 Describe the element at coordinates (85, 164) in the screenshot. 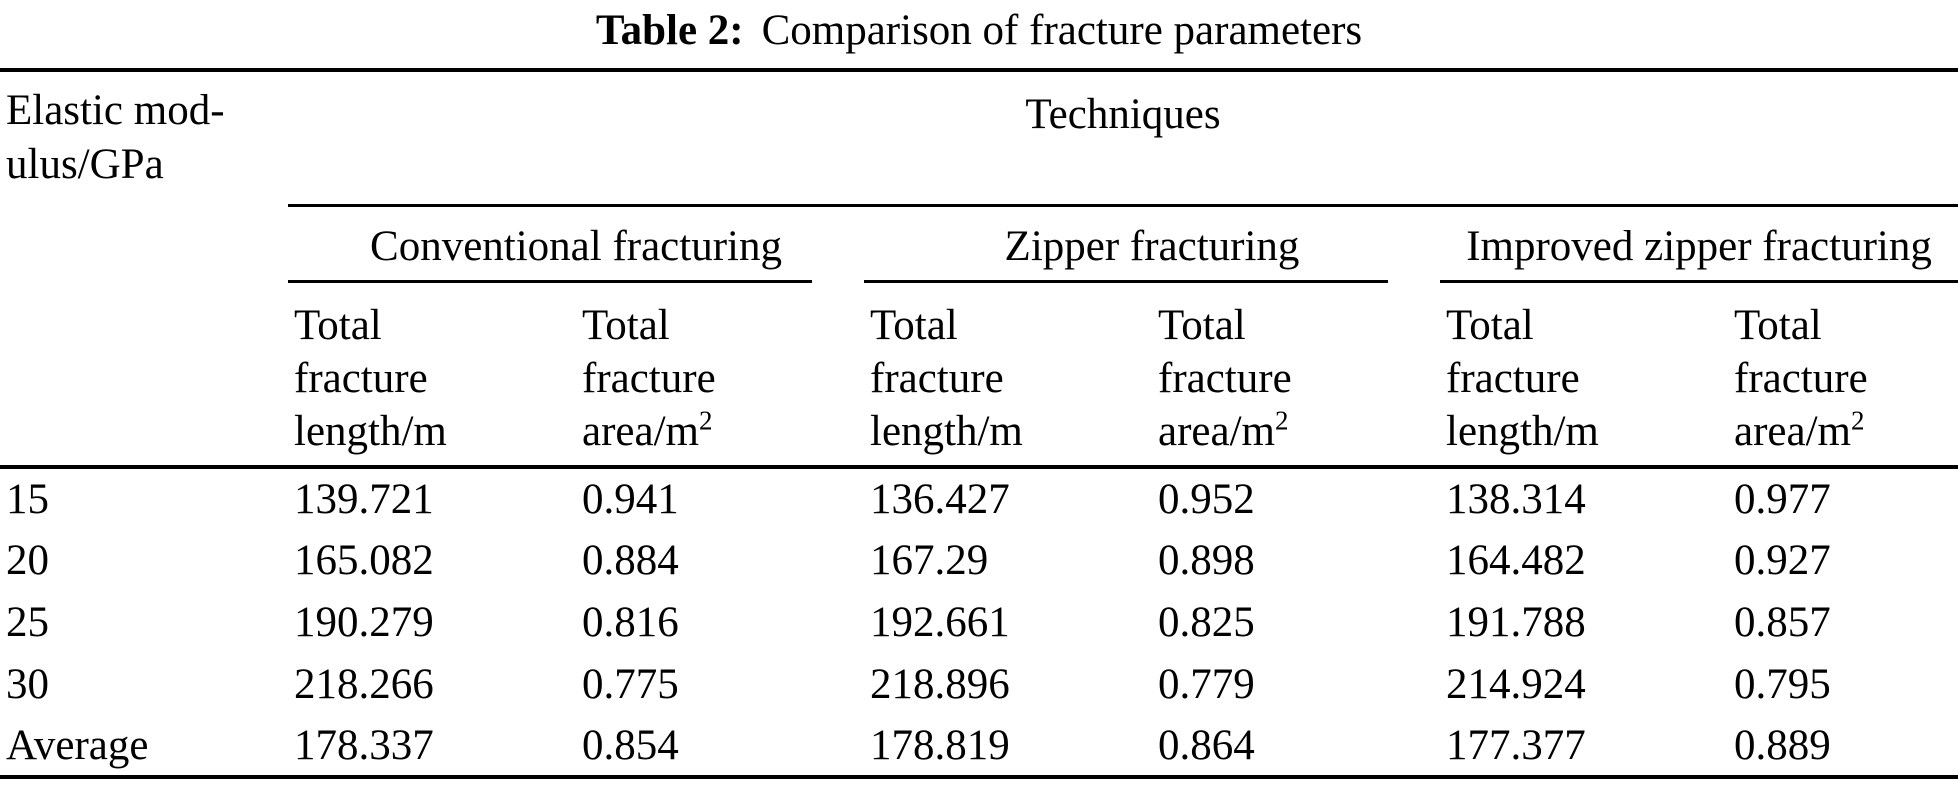

I see `corner-header-line2: ulus/GPa` at that location.